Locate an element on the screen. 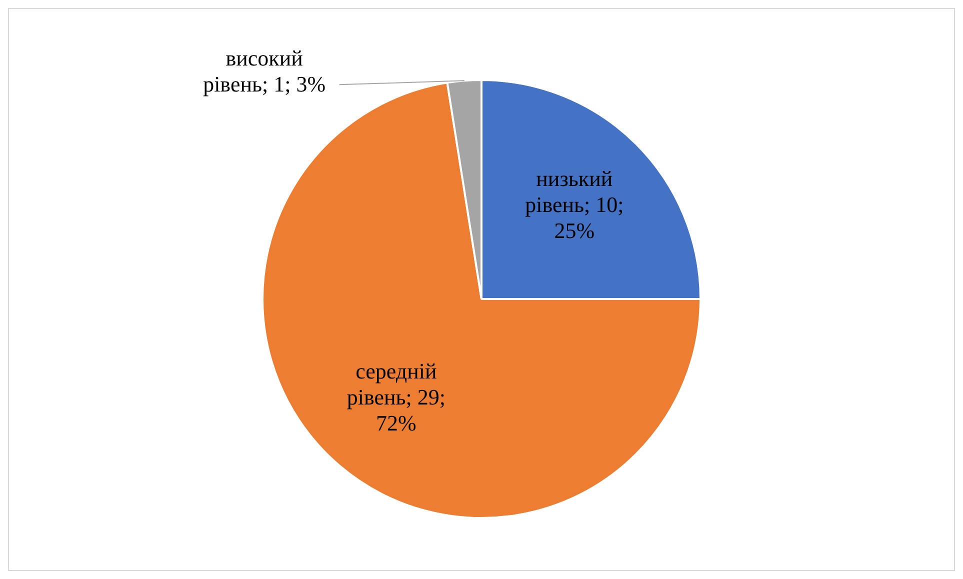 Image resolution: width=963 pixels, height=579 pixels. slice-label: низький рівень; 10; 25% is located at coordinates (574, 204).